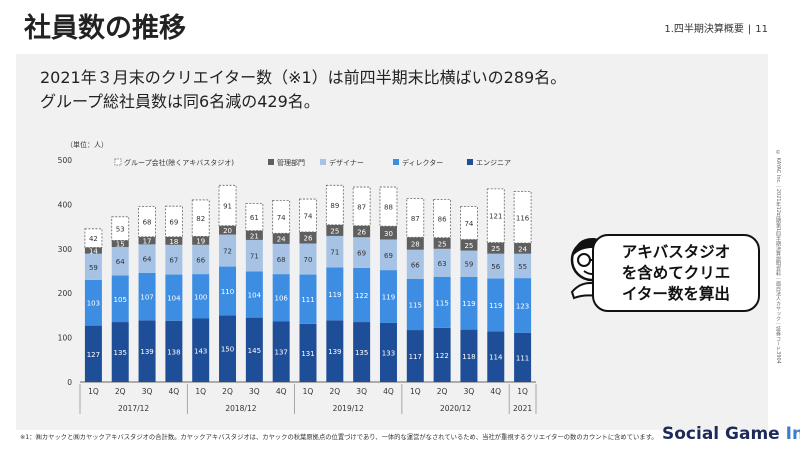 The width and height of the screenshot is (800, 450). I want to click on y-tick-label: 500, so click(65, 160).